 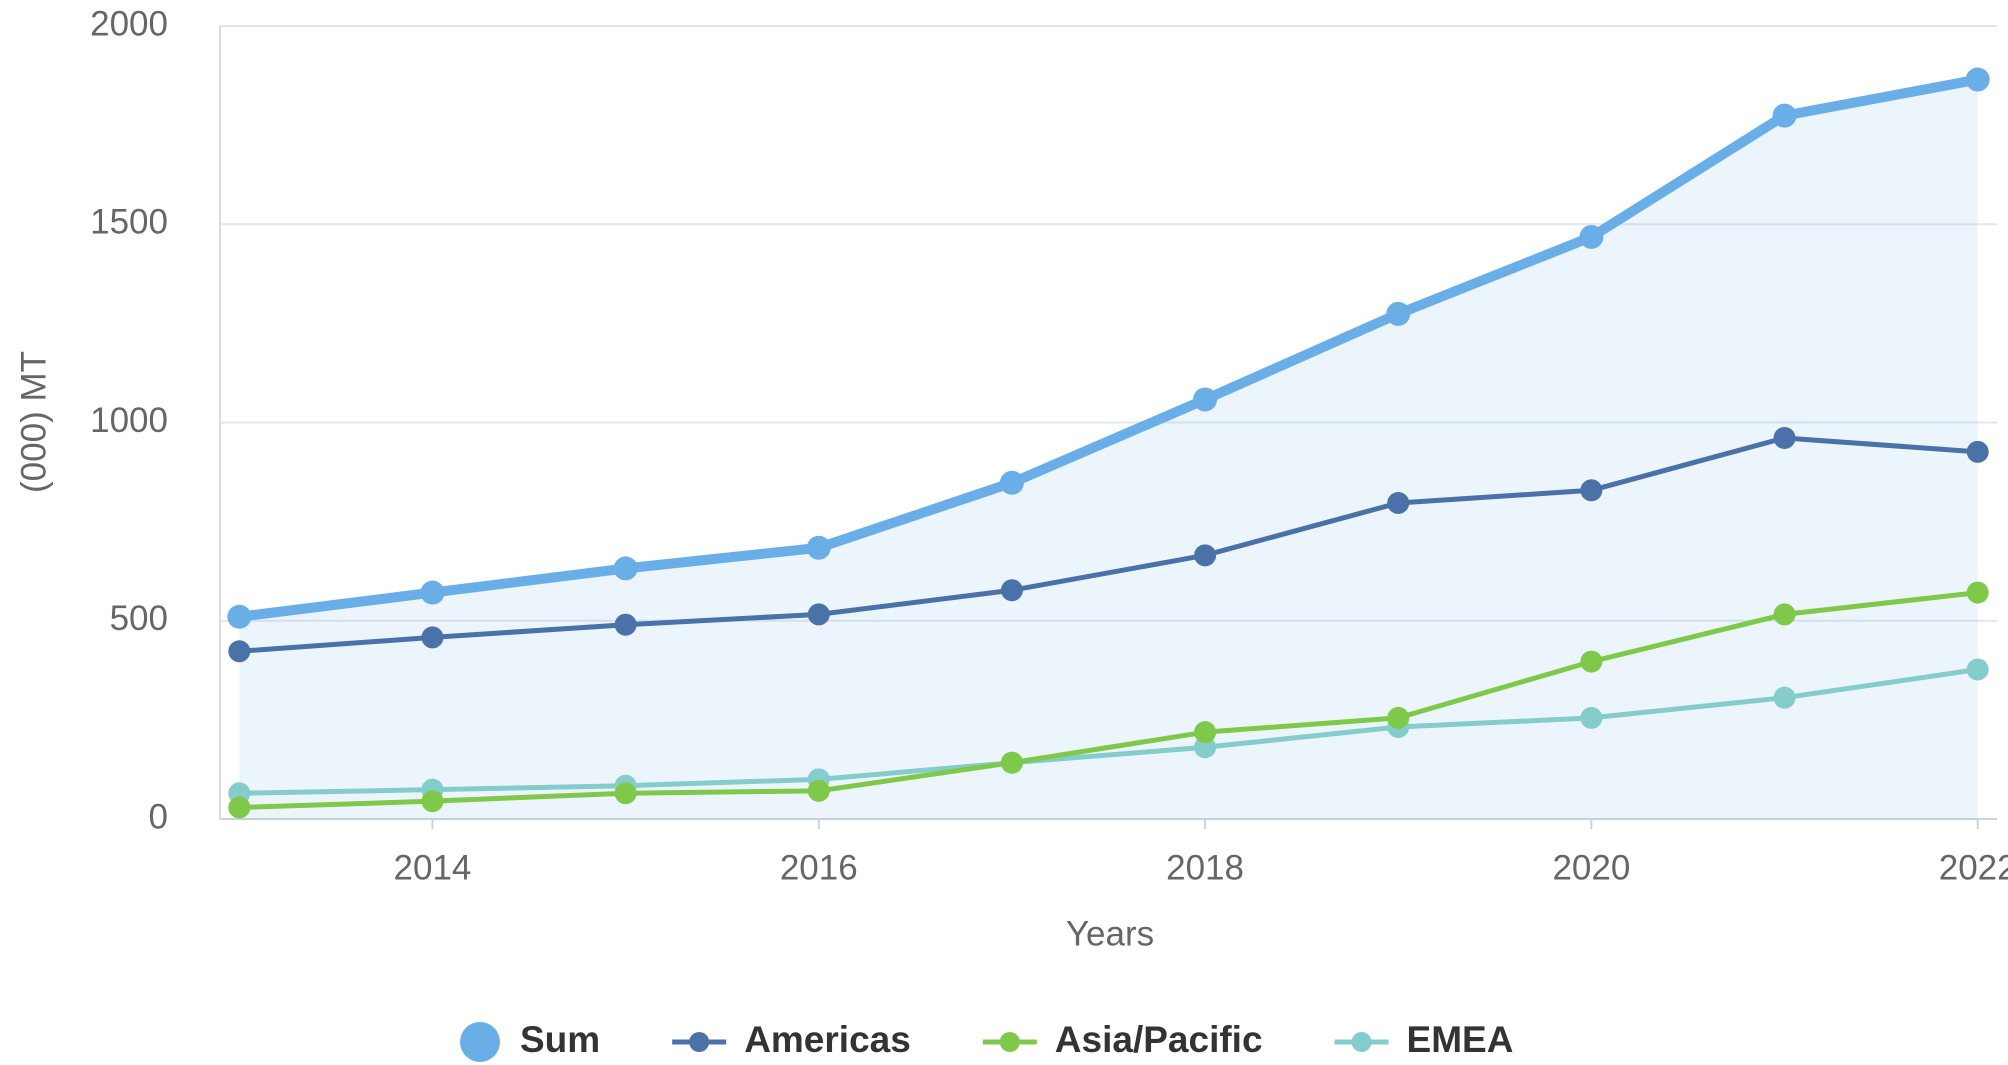 What do you see at coordinates (1591, 867) in the screenshot?
I see `x-tick-label: 2020` at bounding box center [1591, 867].